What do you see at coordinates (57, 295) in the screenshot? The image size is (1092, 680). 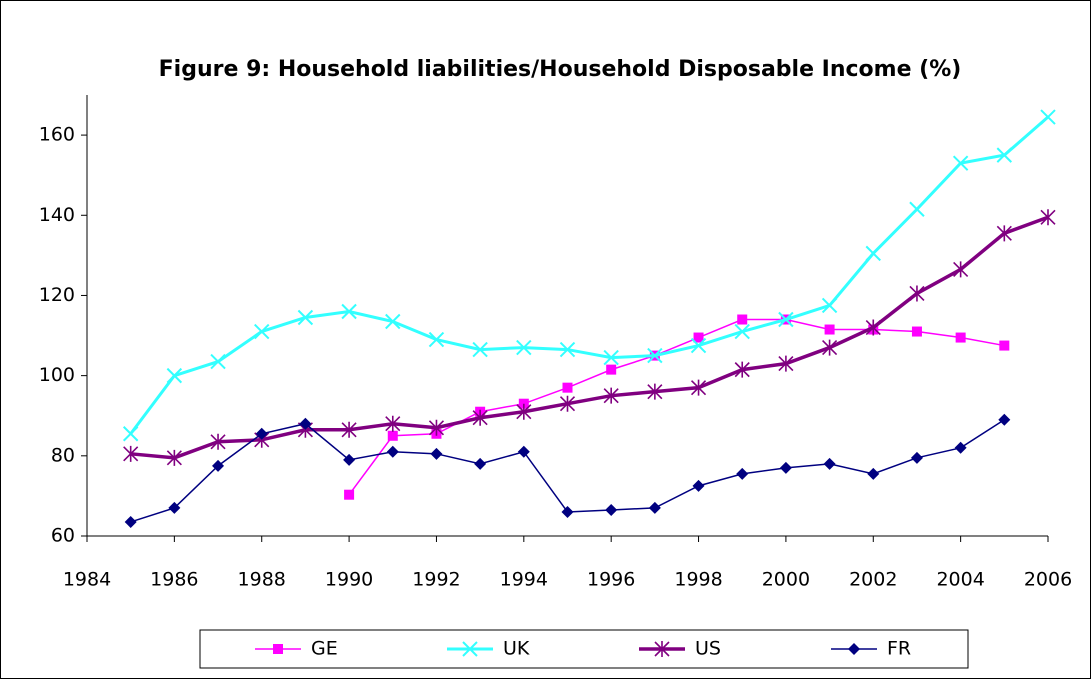 I see `y-tick-label: 120` at bounding box center [57, 295].